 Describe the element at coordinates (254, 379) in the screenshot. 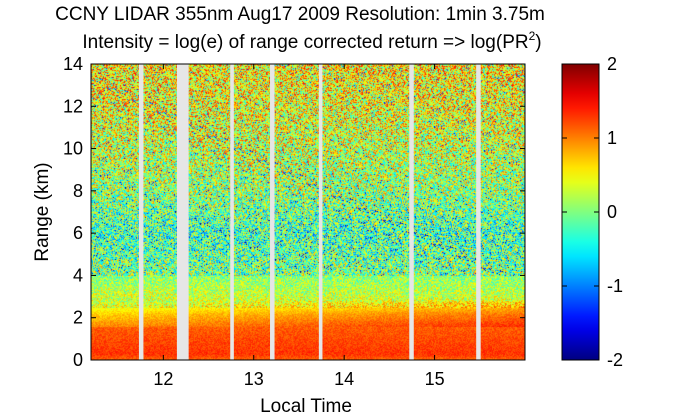

I see `x-tick-label: 13` at that location.